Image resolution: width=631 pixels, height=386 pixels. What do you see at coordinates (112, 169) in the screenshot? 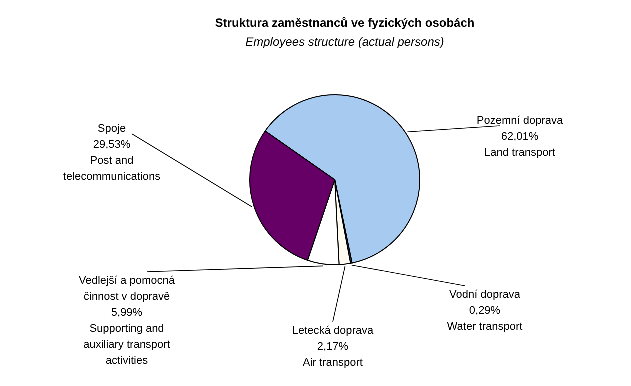
I see `text: Post and telecommunications` at bounding box center [112, 169].